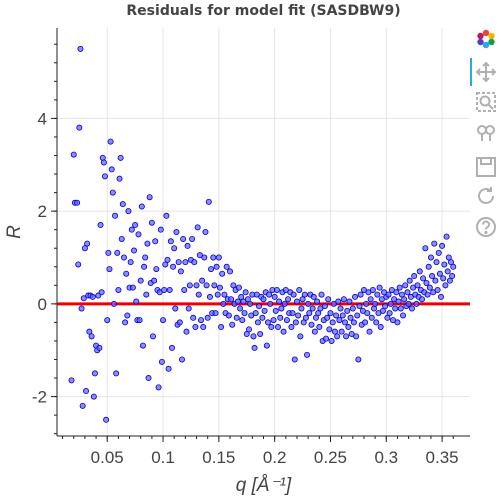 The height and width of the screenshot is (500, 500). What do you see at coordinates (263, 11) in the screenshot?
I see `chart-title: Residuals for model fit (SASDBW9)` at bounding box center [263, 11].